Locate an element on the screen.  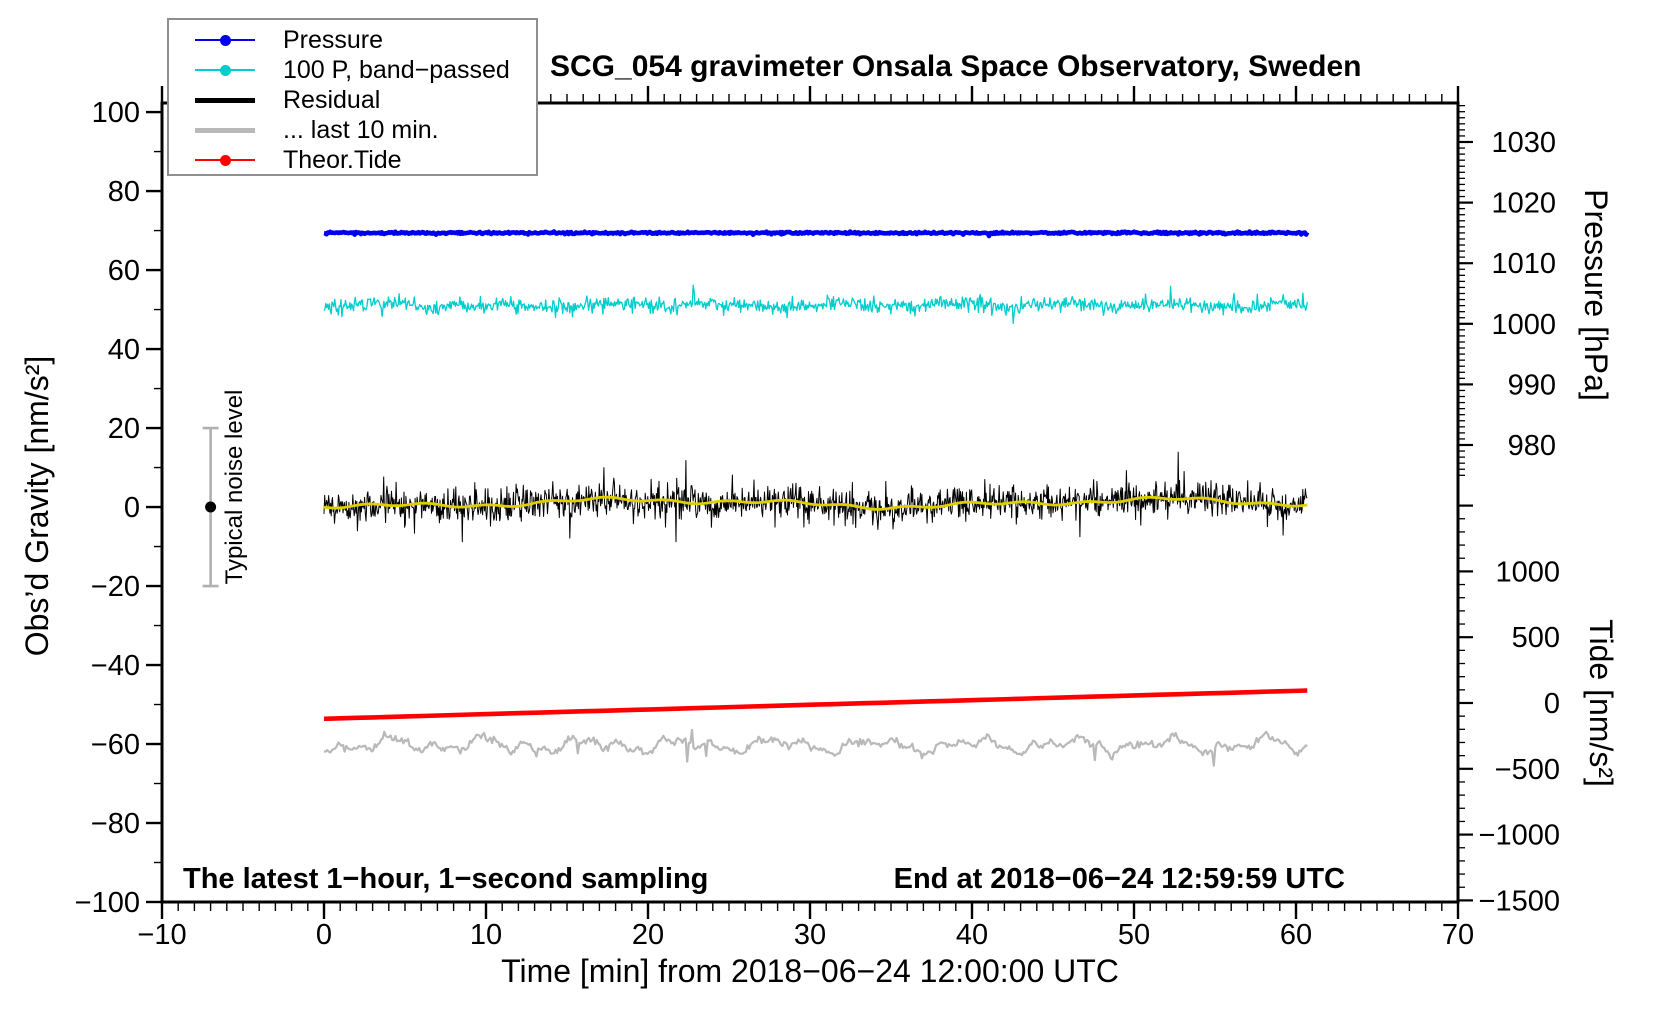
legend-label: Theor.Tide is located at coordinates (342, 159).